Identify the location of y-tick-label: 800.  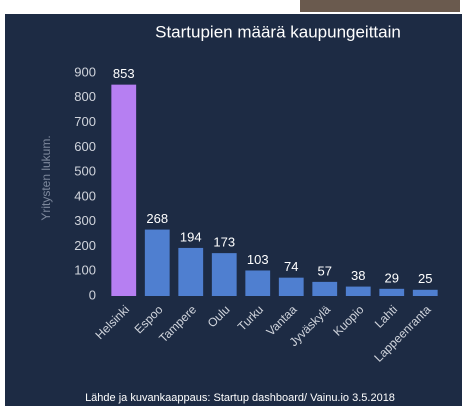
(85, 96).